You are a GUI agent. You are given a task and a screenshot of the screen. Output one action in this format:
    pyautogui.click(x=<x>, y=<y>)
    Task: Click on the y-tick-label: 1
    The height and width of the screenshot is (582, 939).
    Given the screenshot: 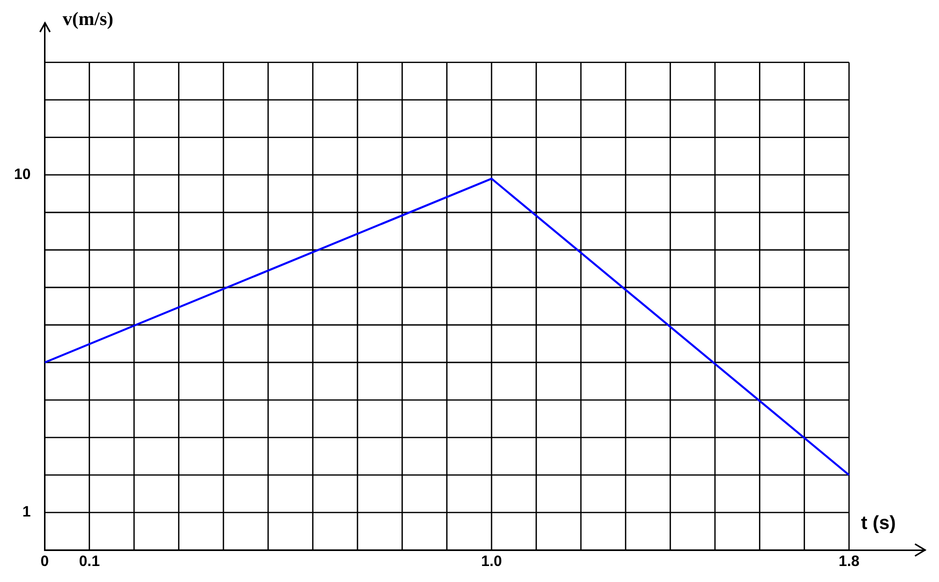 What is the action you would take?
    pyautogui.click(x=26, y=512)
    